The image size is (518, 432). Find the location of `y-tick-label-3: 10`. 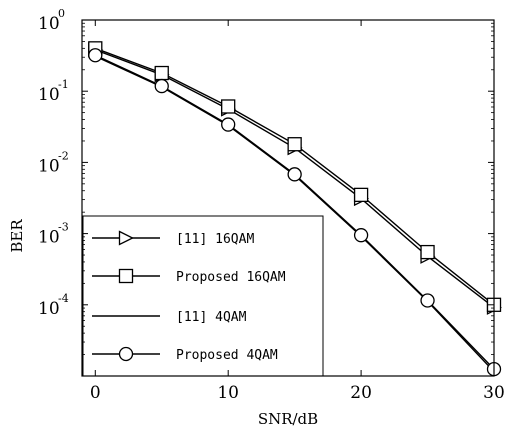

y-tick-label-3: 10 is located at coordinates (49, 238).